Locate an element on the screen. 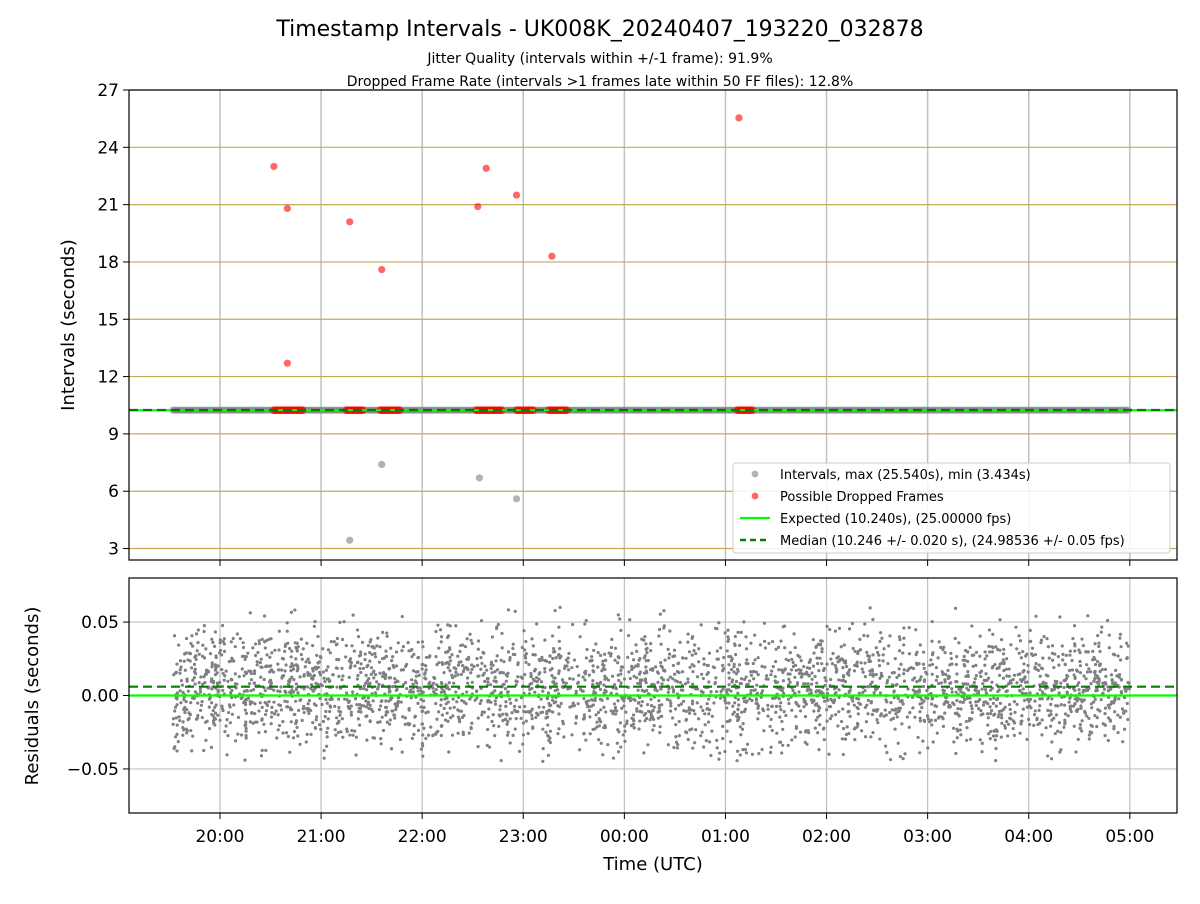 The width and height of the screenshot is (1200, 904). dropped-frame-point is located at coordinates (287, 363).